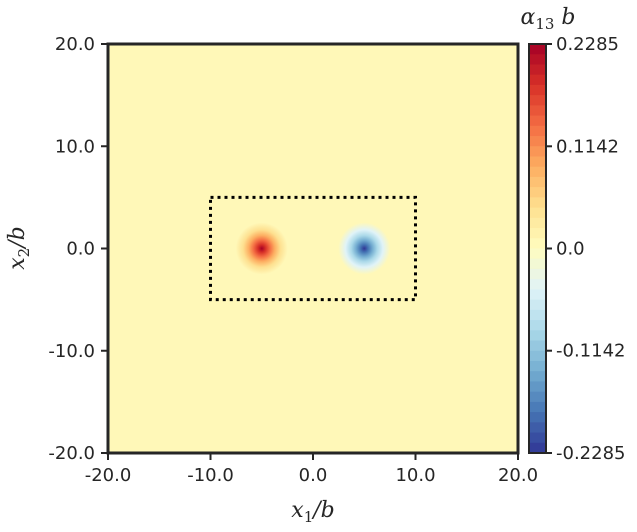 This screenshot has width=637, height=532. Describe the element at coordinates (24, 253) in the screenshot. I see `y-axis-label-subscript: 2` at that location.